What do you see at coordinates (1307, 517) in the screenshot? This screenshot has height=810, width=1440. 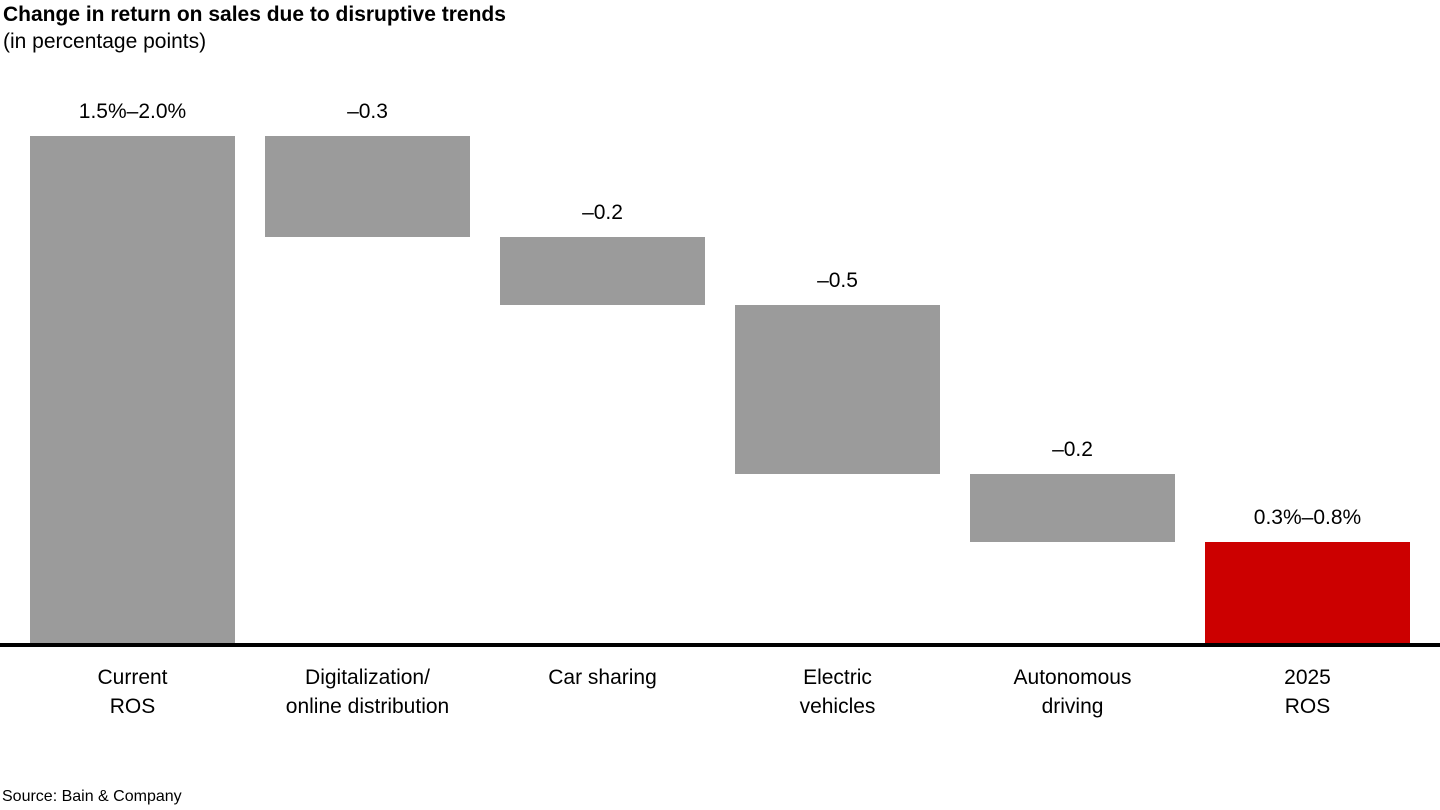 I see `bar-value-label: 0.3%–0.8%` at bounding box center [1307, 517].